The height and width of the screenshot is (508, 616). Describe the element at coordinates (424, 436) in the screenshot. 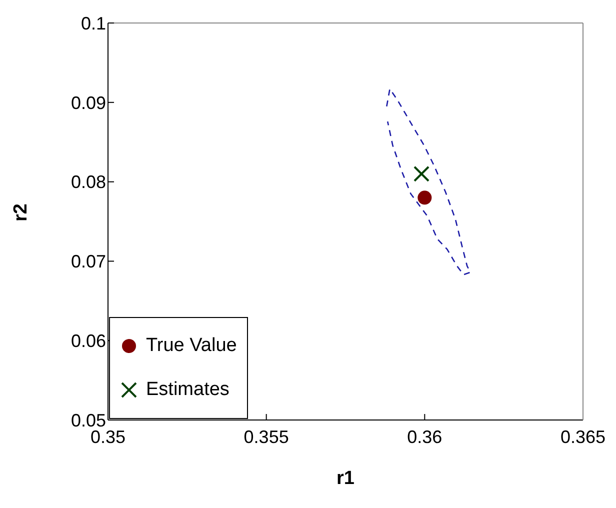

I see `x-tick-label: 0.36` at that location.